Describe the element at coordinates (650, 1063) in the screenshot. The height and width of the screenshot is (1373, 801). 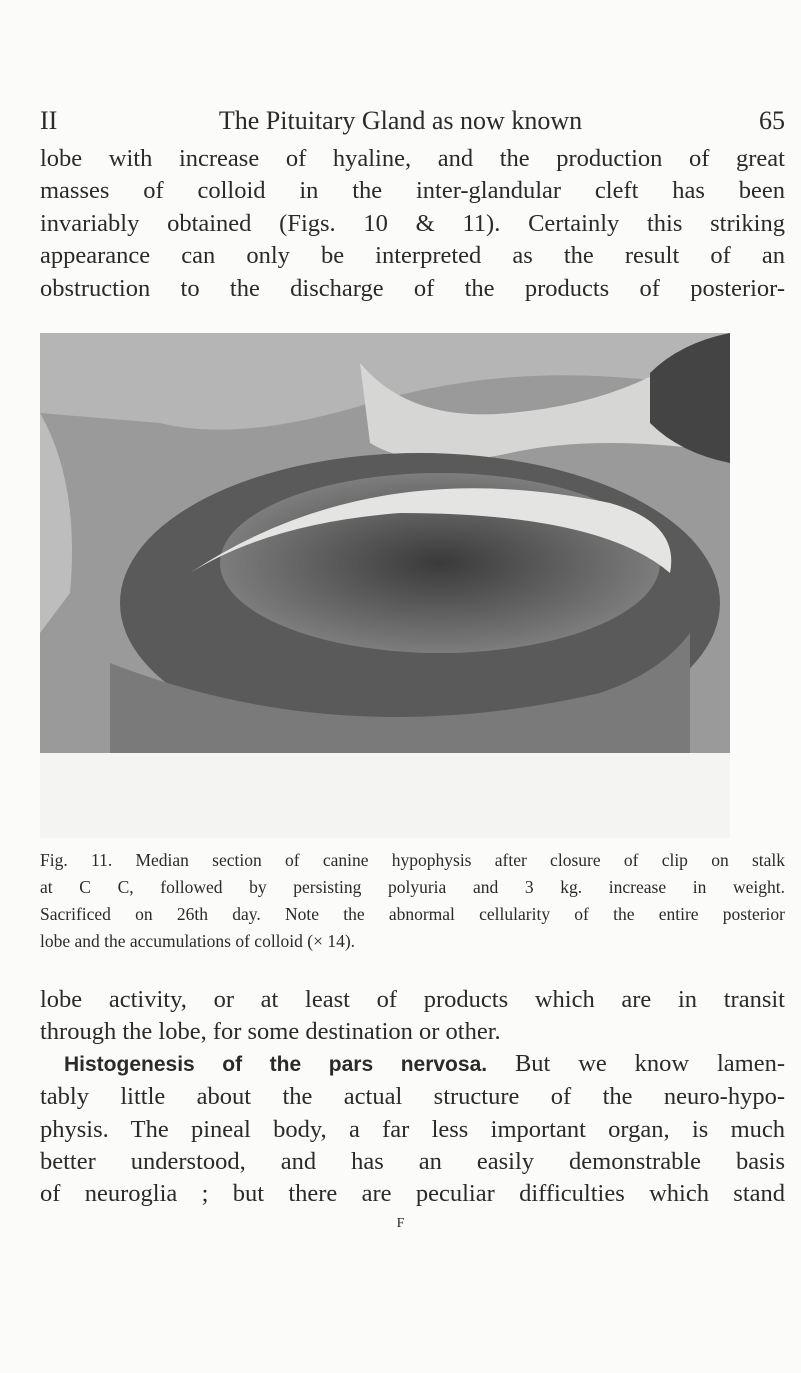
I see `text: But we know lamen-` at that location.